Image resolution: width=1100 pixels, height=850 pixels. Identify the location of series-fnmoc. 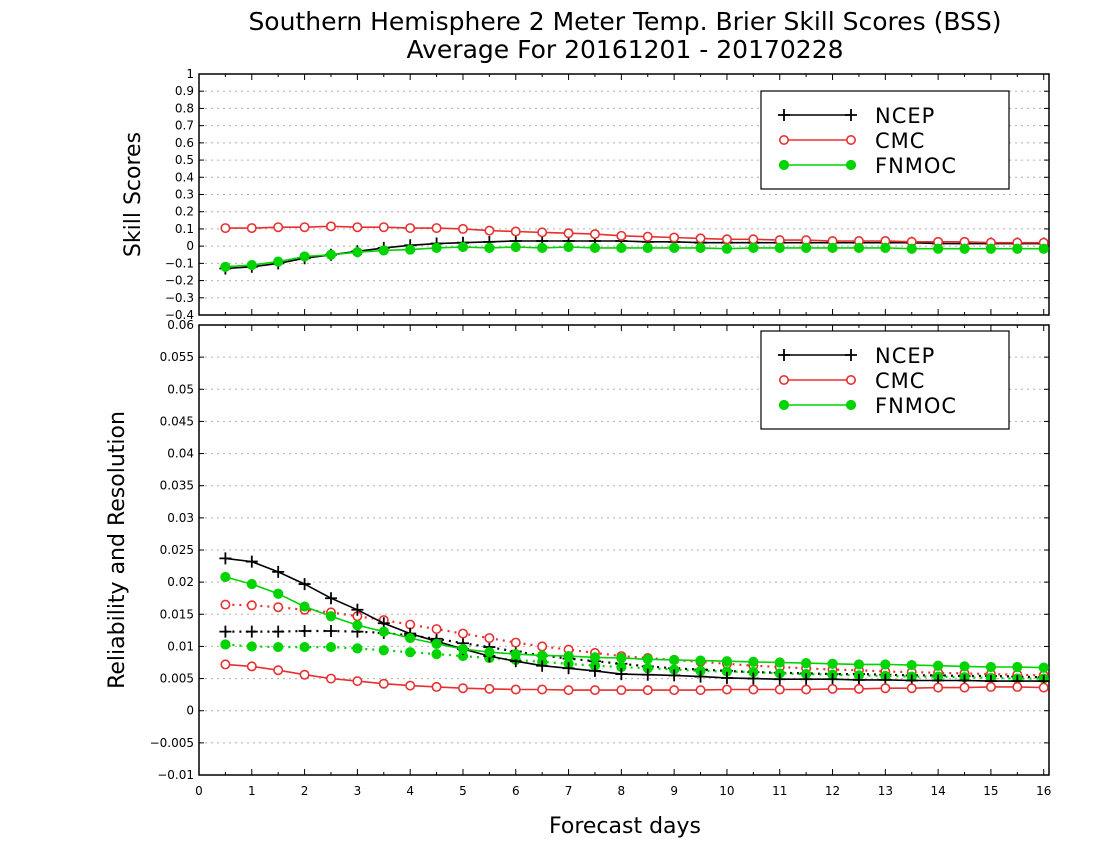
(634, 256).